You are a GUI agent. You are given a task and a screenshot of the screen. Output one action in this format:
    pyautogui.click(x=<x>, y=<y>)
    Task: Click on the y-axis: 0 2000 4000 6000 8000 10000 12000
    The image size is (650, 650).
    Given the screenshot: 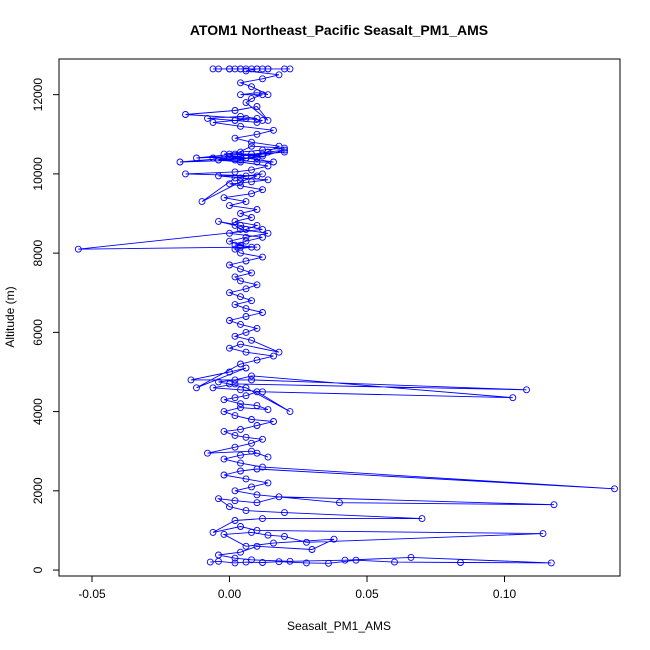 What is the action you would take?
    pyautogui.click(x=45, y=325)
    